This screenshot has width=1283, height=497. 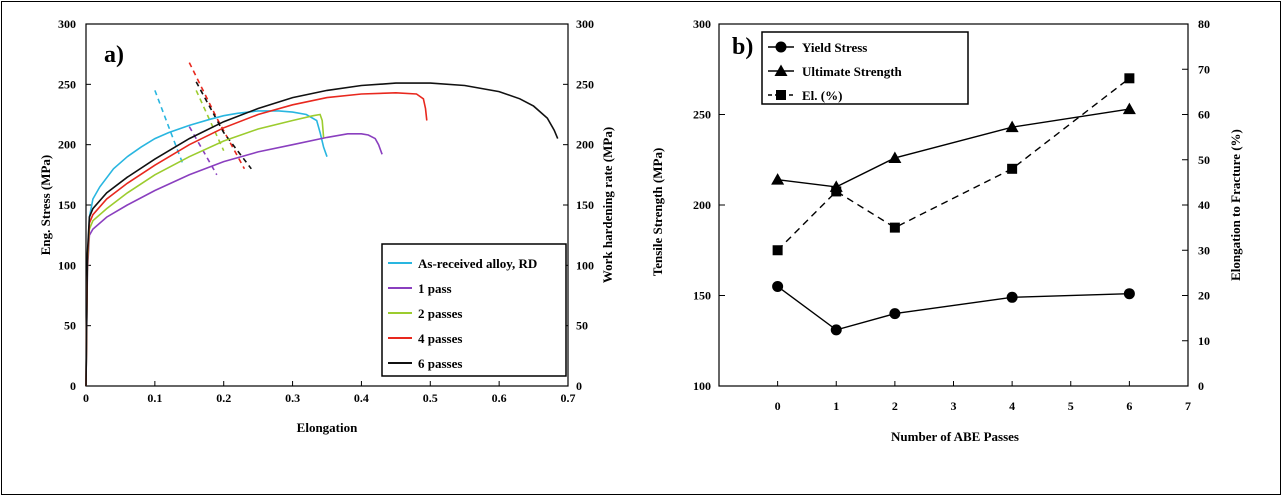 What do you see at coordinates (1204, 205) in the screenshot?
I see `panel-b-y2-tick-label: 40` at bounding box center [1204, 205].